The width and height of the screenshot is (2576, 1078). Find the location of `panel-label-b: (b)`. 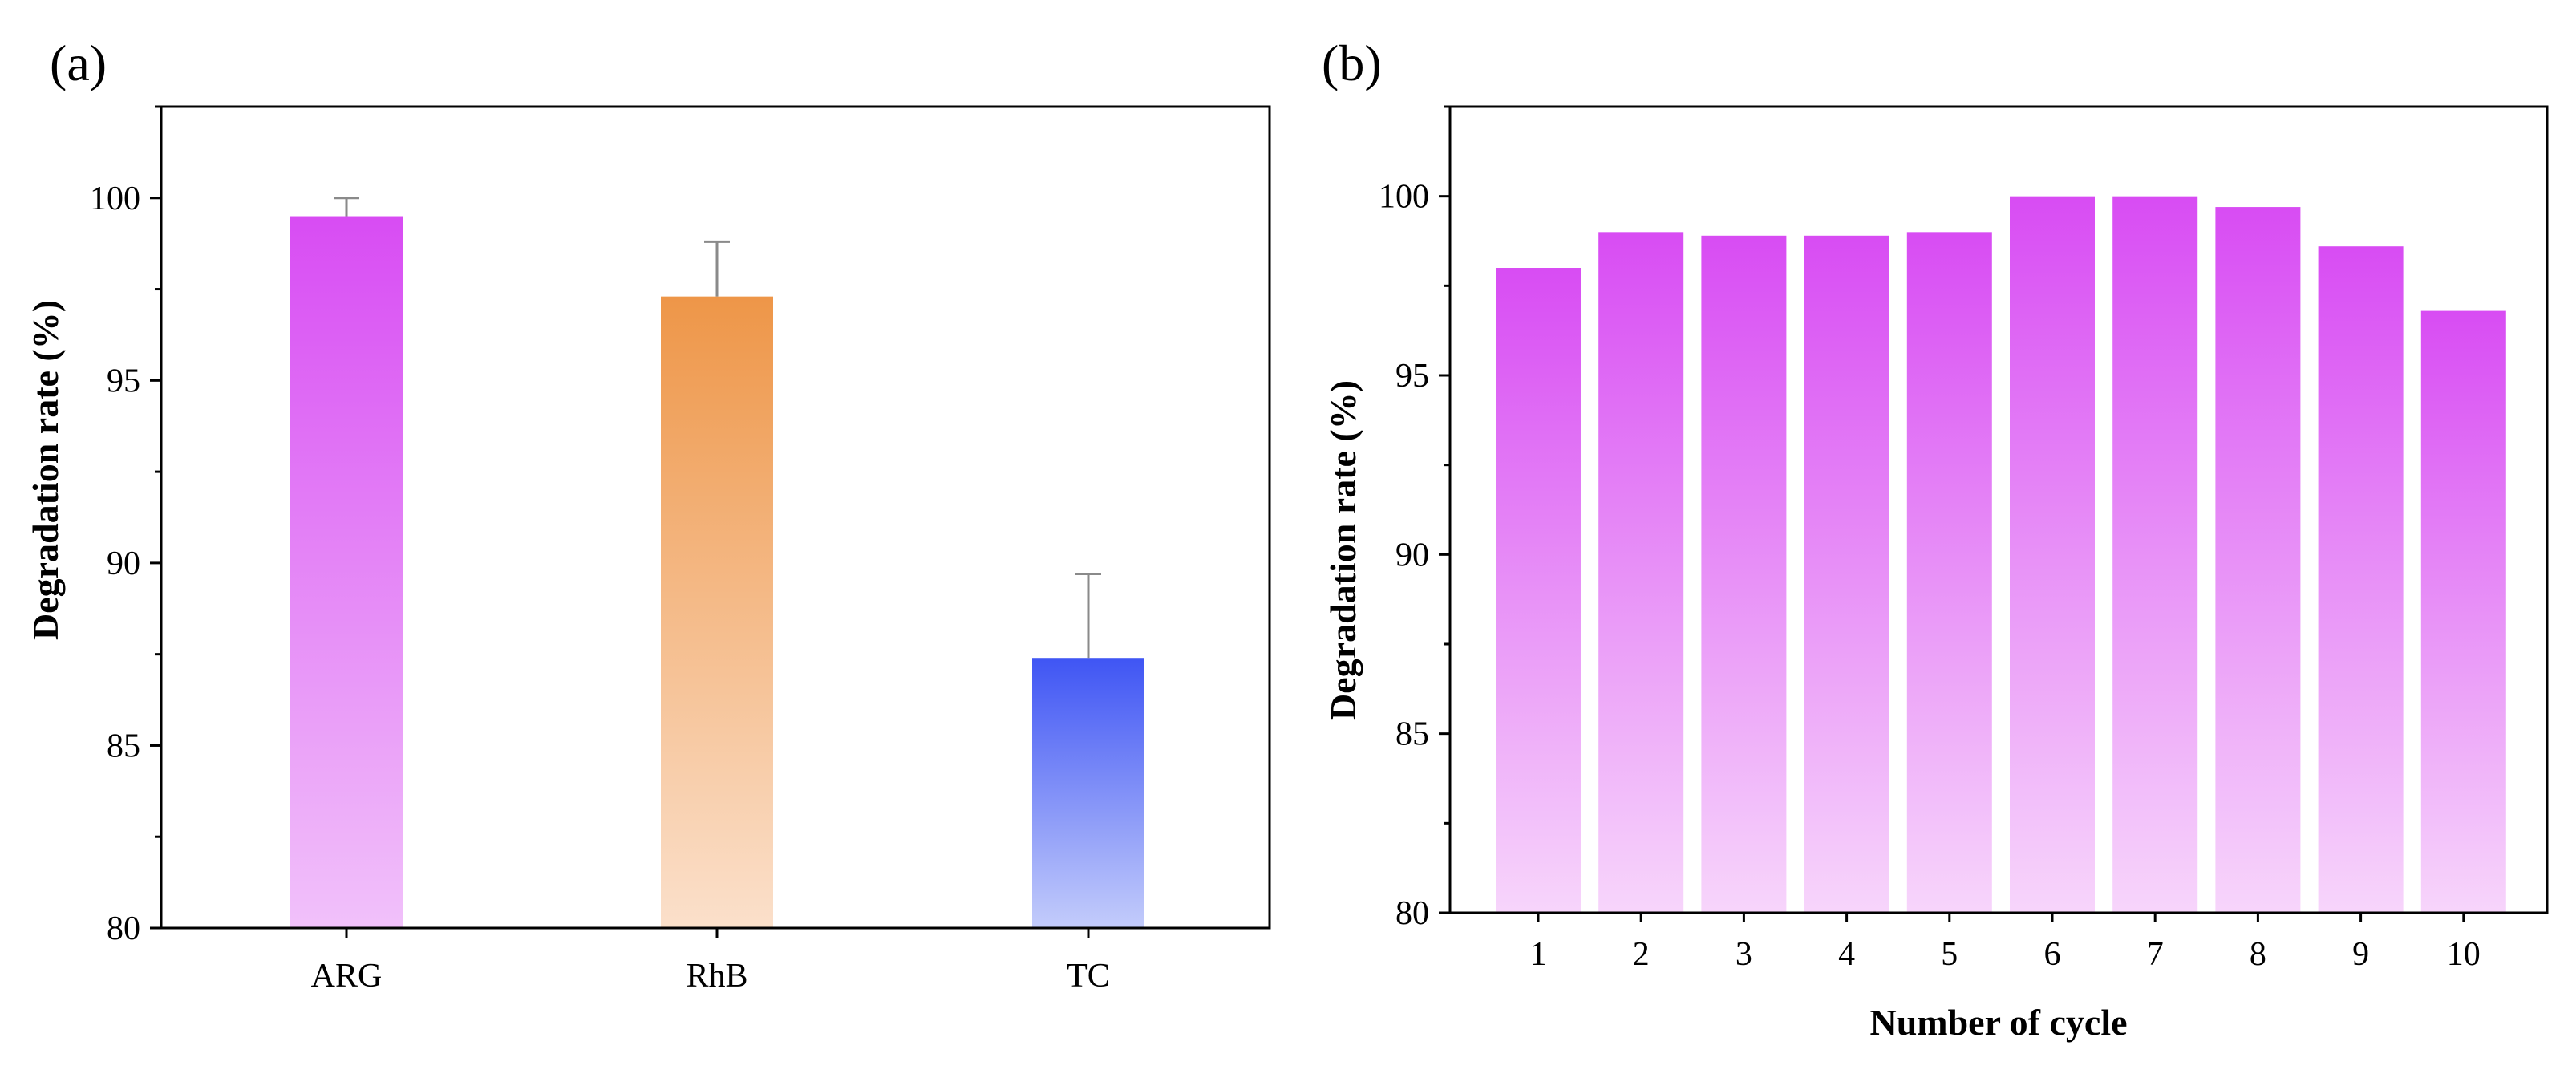

panel-label-b: (b) is located at coordinates (1352, 62).